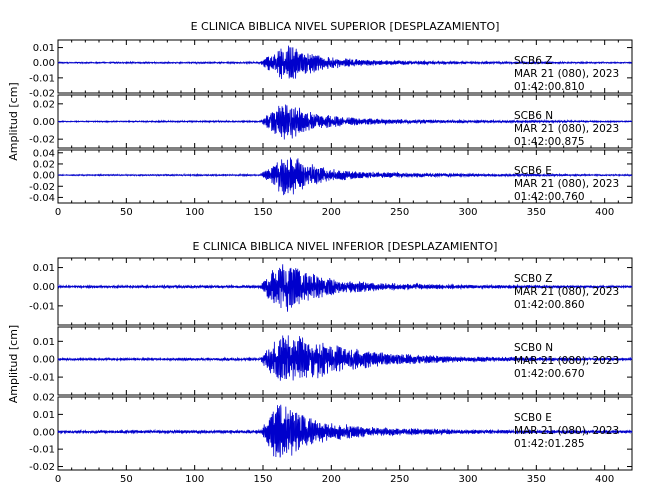  Describe the element at coordinates (533, 171) in the screenshot. I see `trace-annotation: SCB6 E` at that location.